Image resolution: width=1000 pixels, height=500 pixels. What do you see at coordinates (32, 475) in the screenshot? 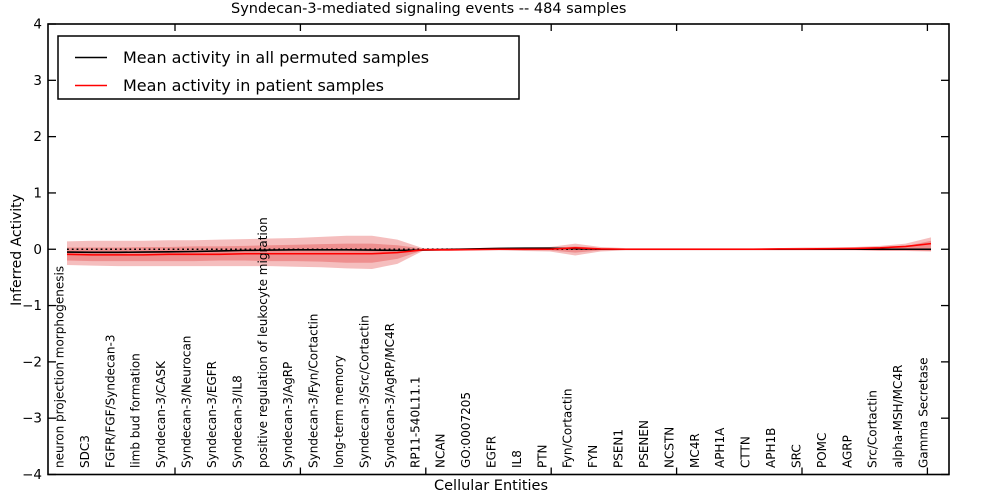
I see `y-tick-label: −4` at bounding box center [32, 475].